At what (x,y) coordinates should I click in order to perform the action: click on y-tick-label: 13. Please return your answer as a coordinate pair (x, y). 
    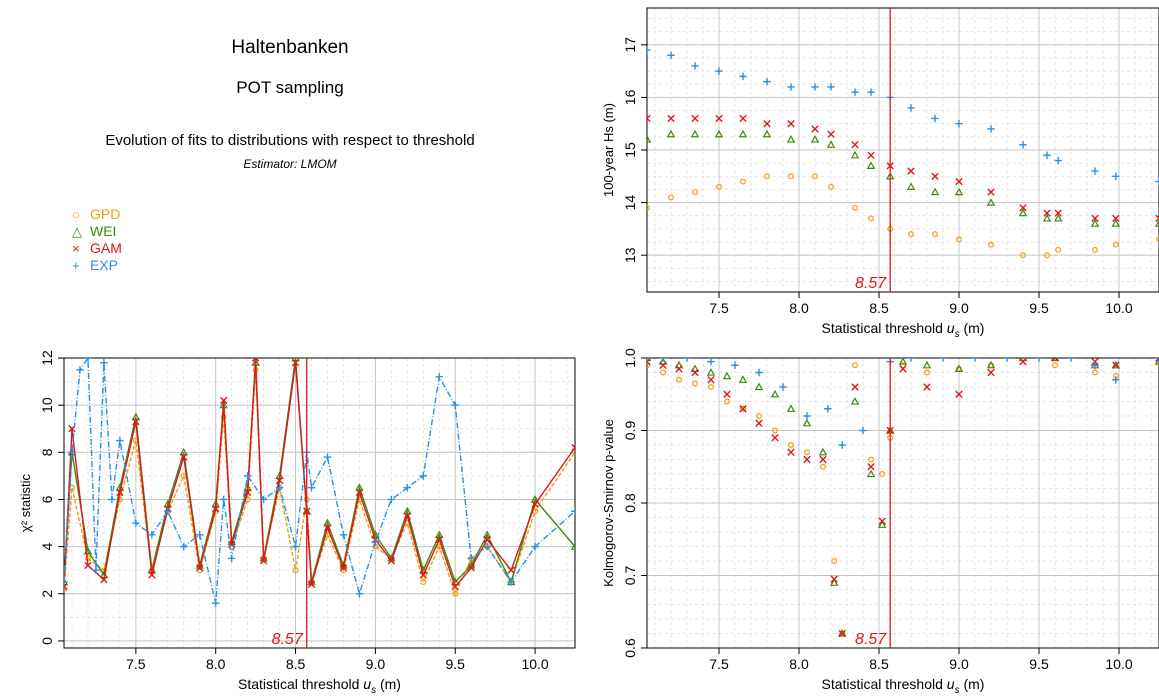
    Looking at the image, I should click on (630, 255).